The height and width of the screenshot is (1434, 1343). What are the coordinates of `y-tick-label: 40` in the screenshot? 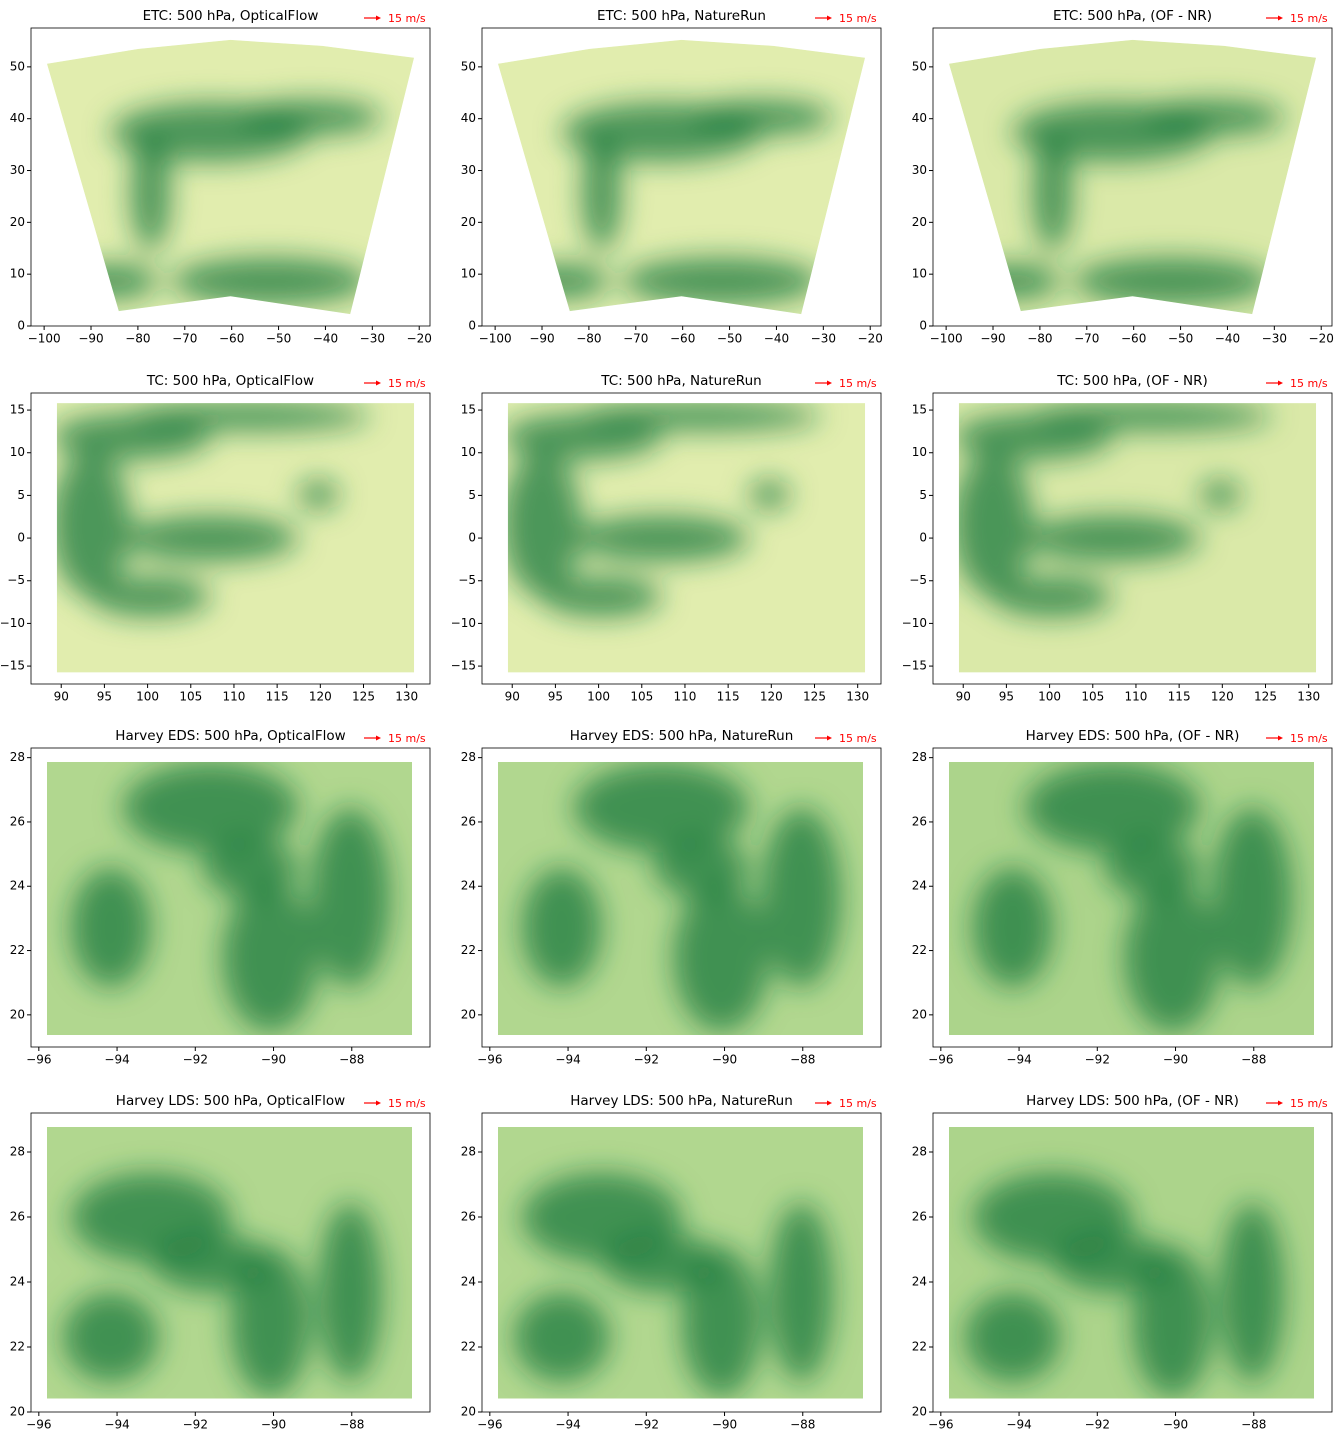 It's located at (468, 118).